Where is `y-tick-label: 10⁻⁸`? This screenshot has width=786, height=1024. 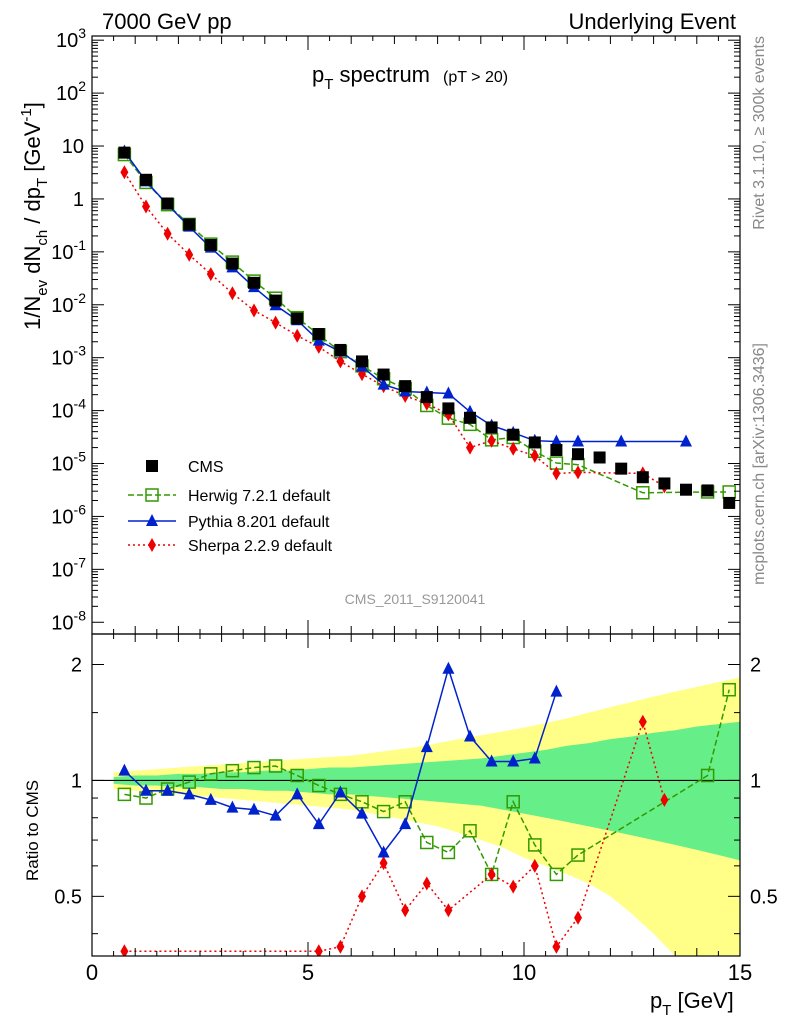
y-tick-label: 10⁻⁸ is located at coordinates (68, 620).